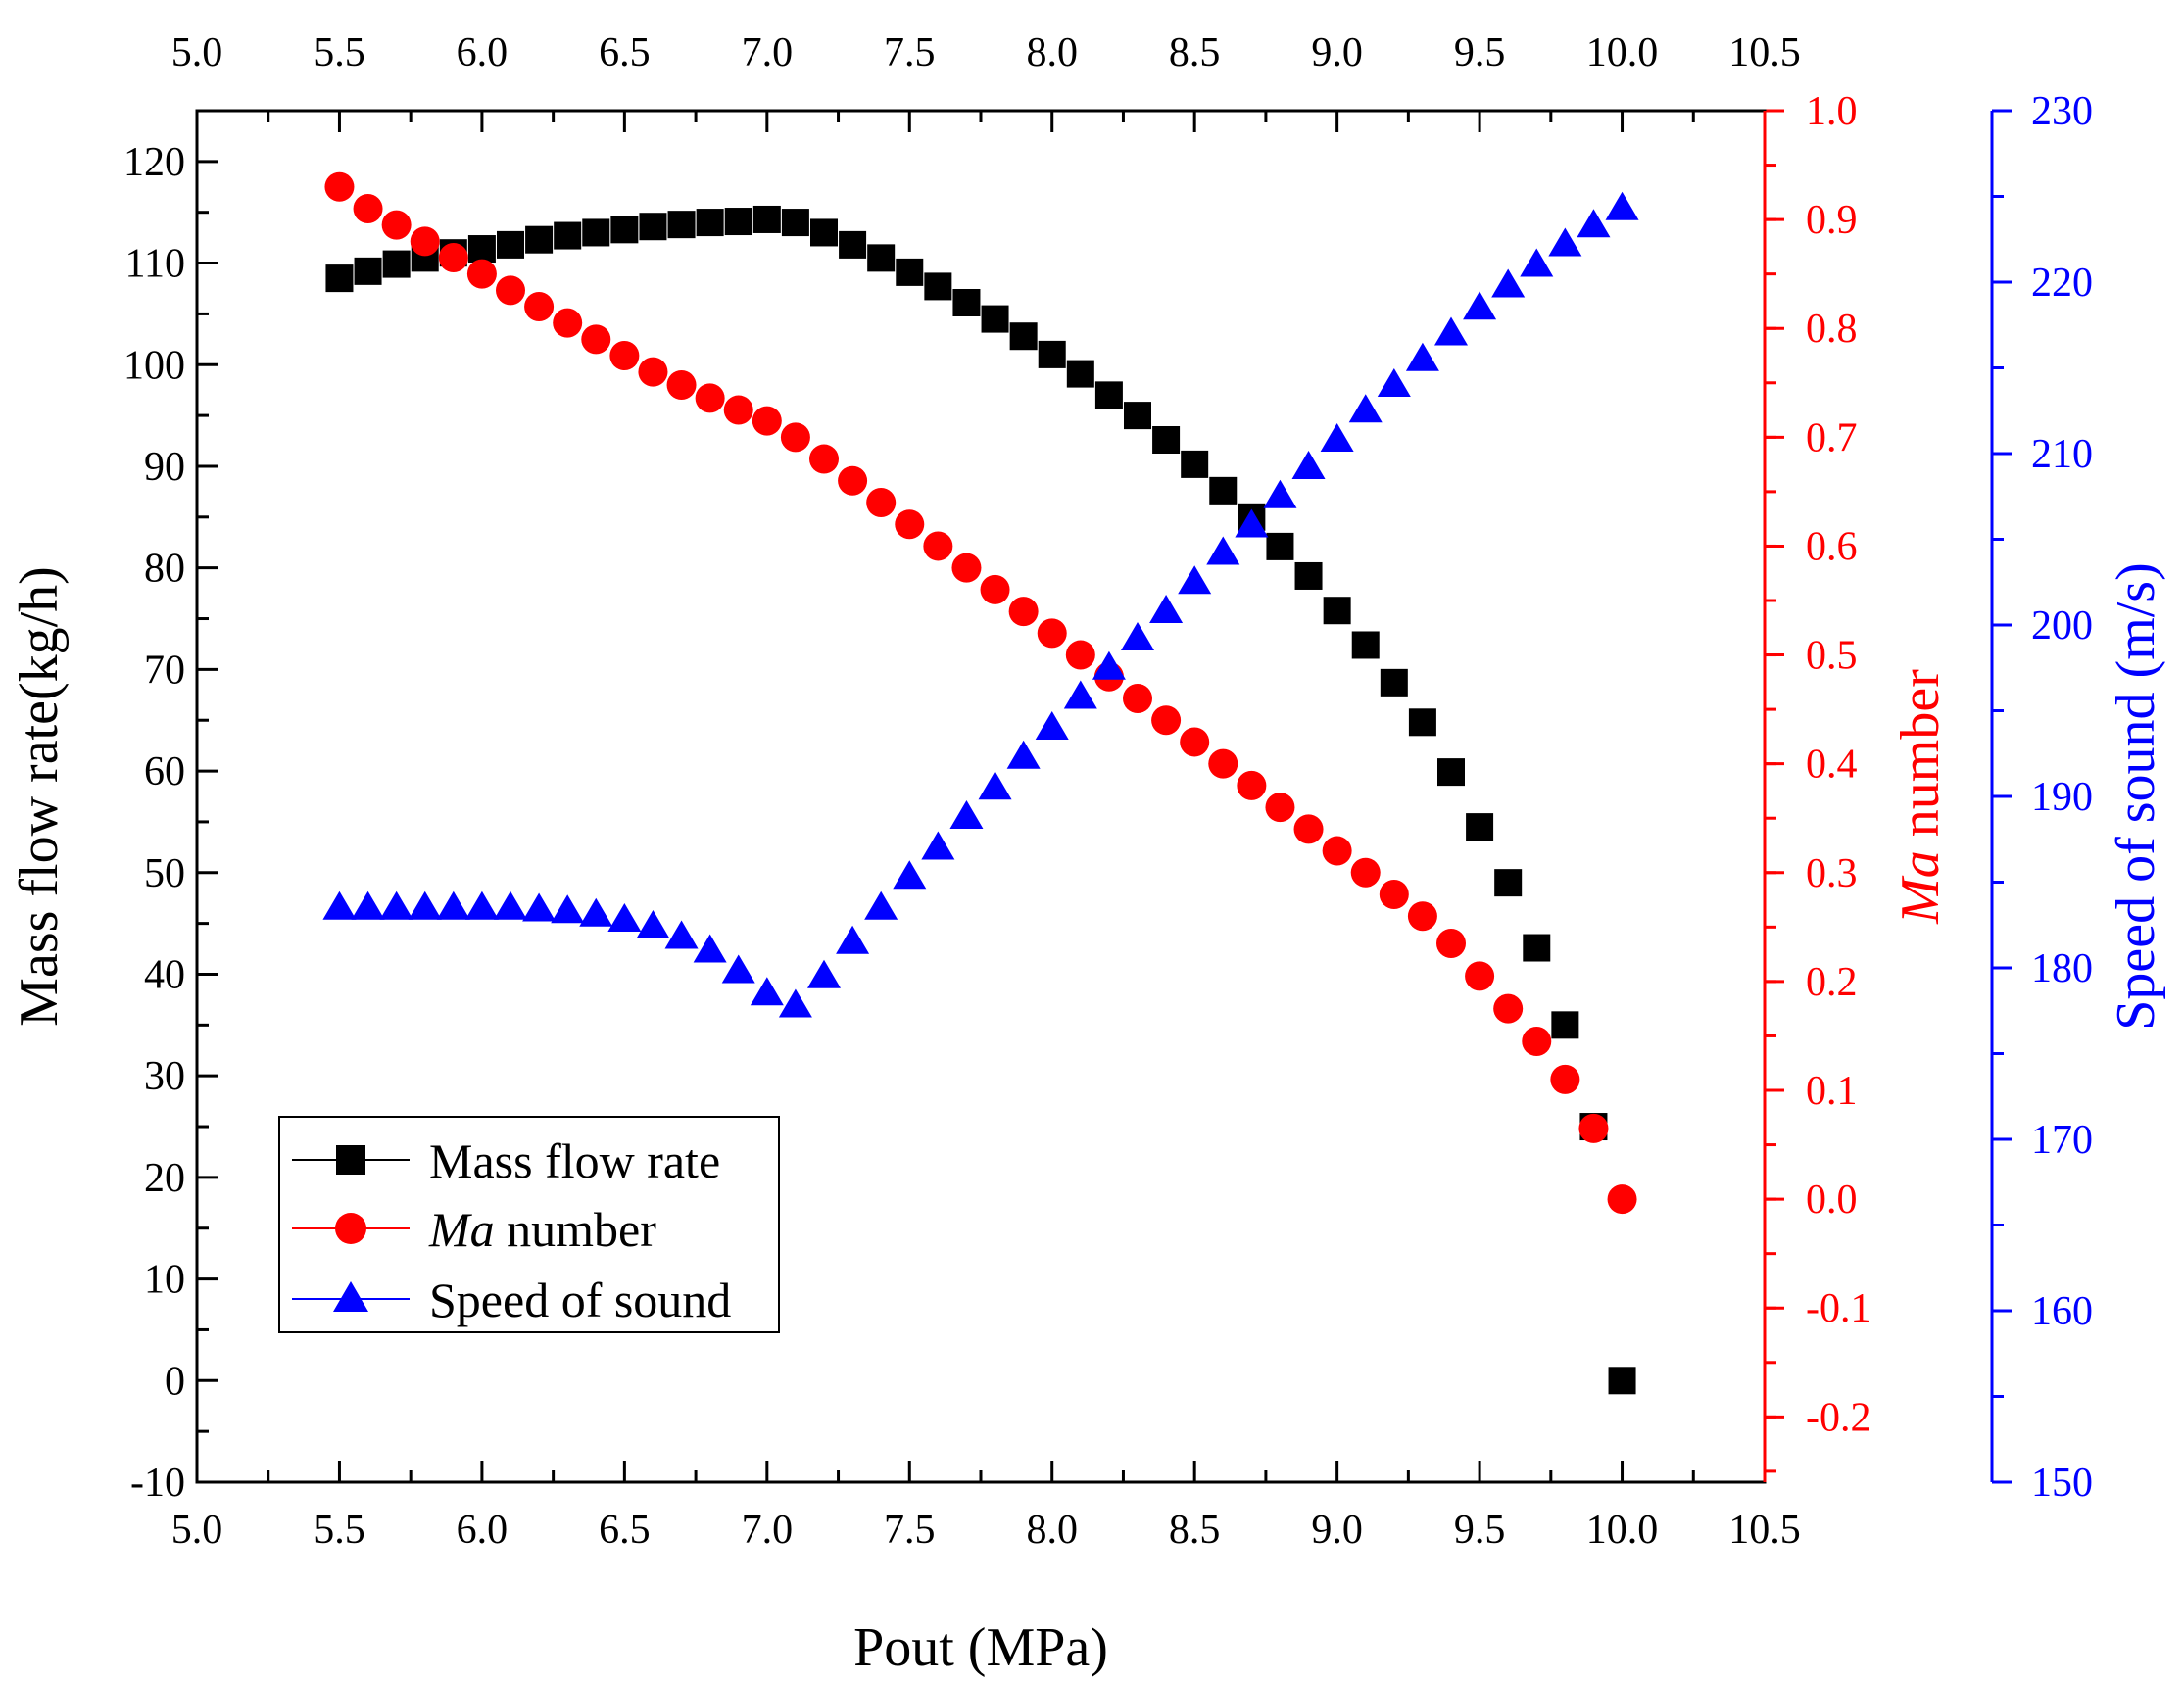 The image size is (2184, 1683). What do you see at coordinates (1832, 1092) in the screenshot?
I see `right-red-tick-label: 0.1` at bounding box center [1832, 1092].